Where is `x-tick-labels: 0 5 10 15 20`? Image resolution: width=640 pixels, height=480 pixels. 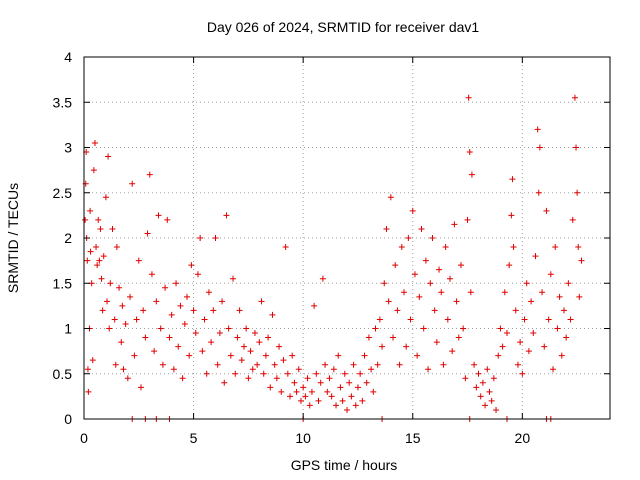 x-tick-labels: 0 5 10 15 20 is located at coordinates (305, 438).